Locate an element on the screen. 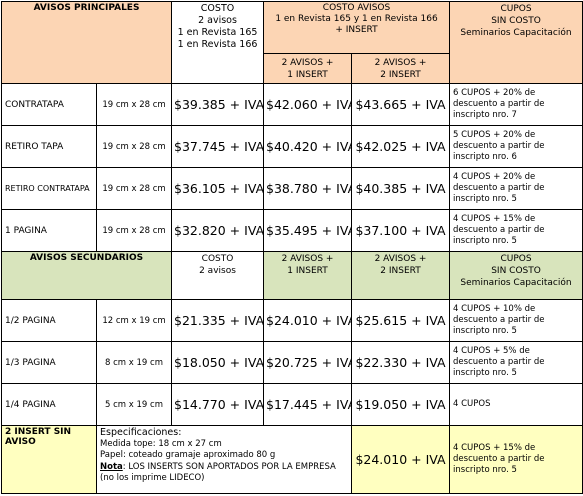 This screenshot has width=583, height=496. text-line: 4 CUPOS + 5% de is located at coordinates (491, 351).